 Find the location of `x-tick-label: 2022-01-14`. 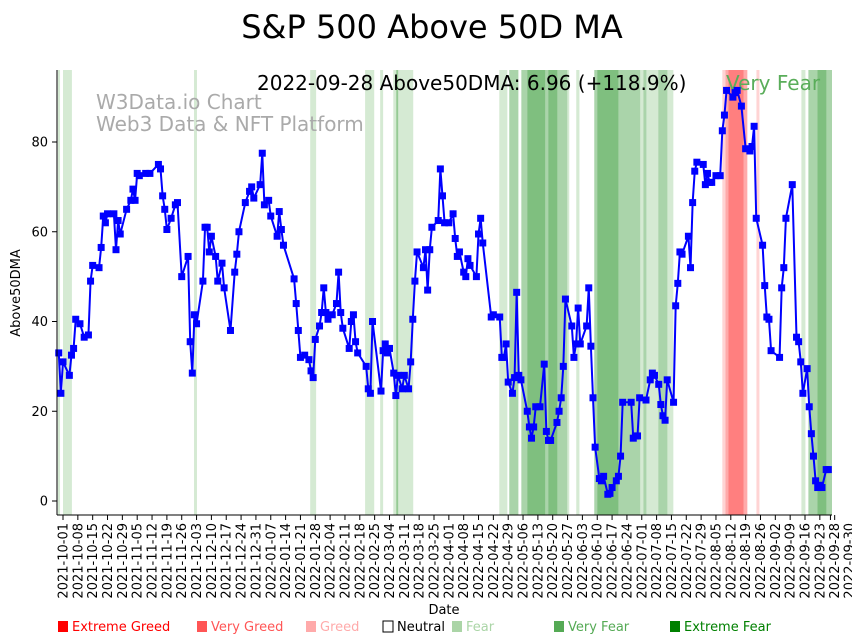

x-tick-label: 2022-01-14 is located at coordinates (286, 561).